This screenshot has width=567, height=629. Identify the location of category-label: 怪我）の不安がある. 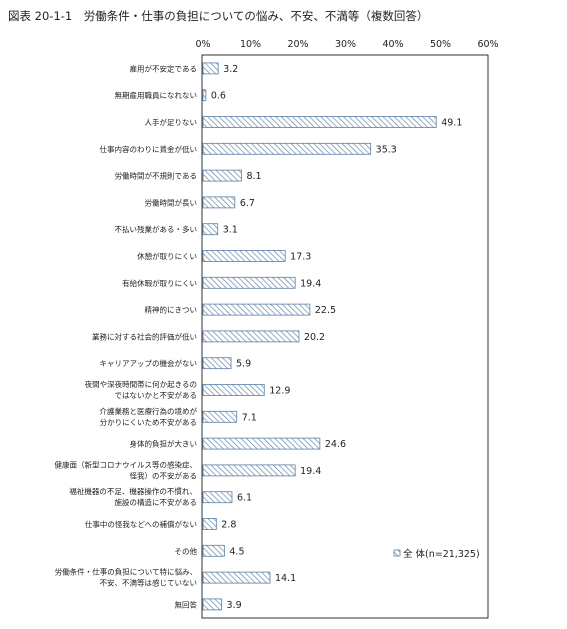
(164, 475).